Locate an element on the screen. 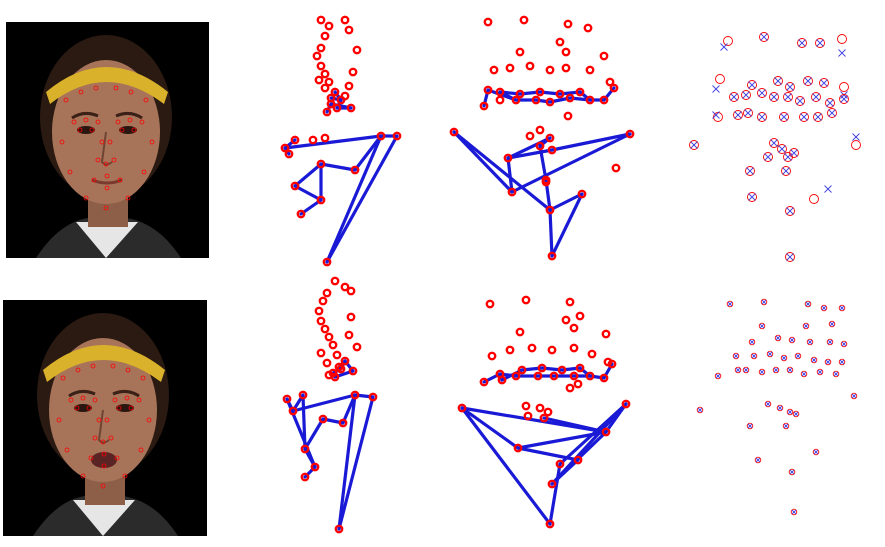  face-photo-bottom is located at coordinates (105, 418).